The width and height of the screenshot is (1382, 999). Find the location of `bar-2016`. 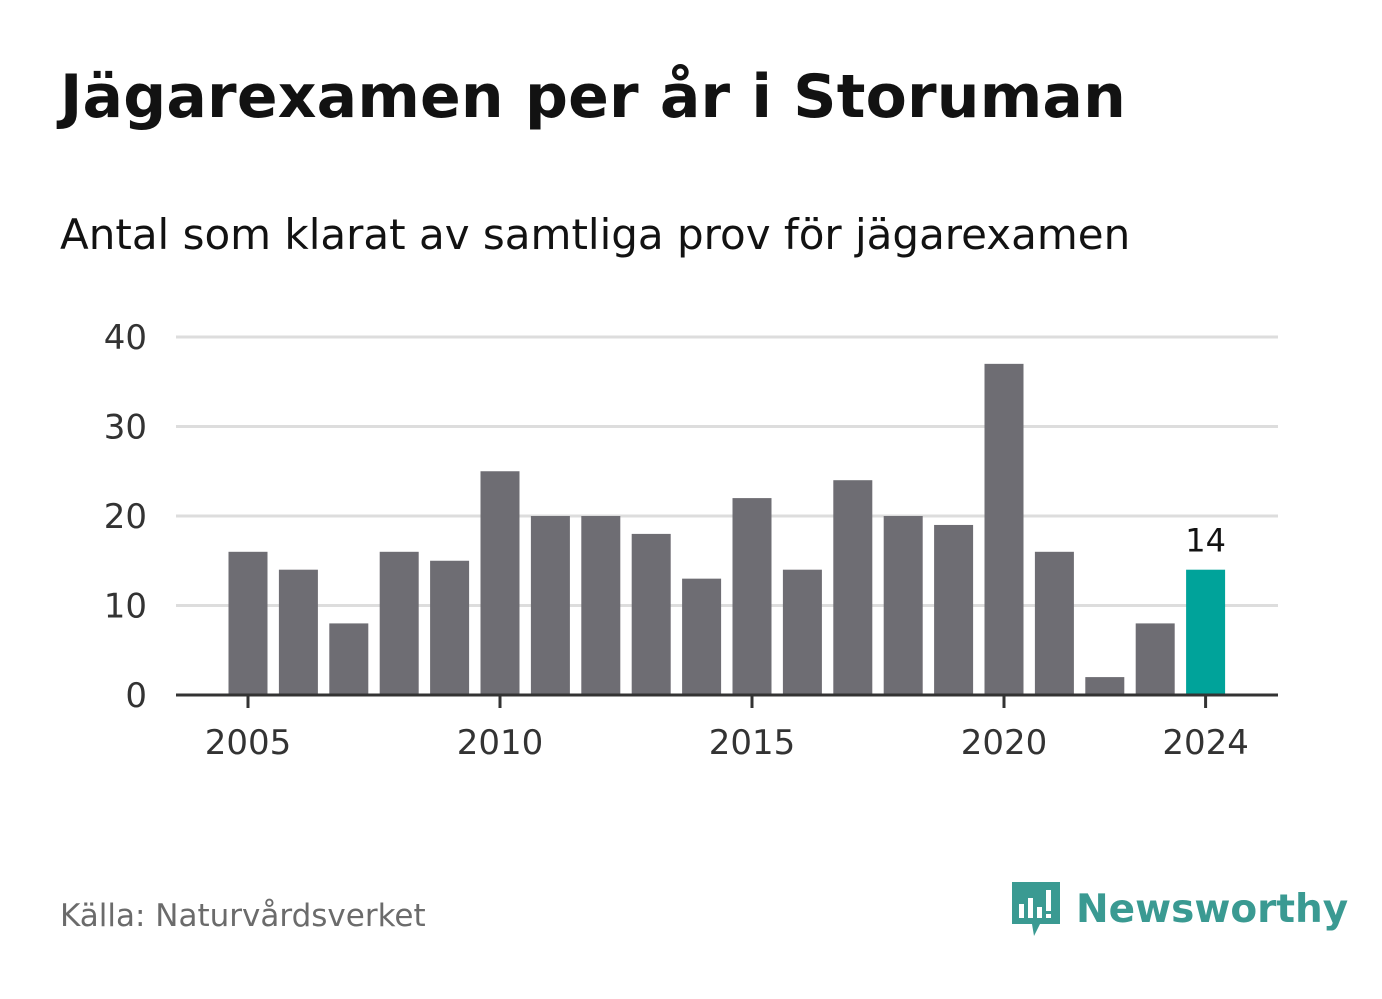

bar-2016 is located at coordinates (802, 632).